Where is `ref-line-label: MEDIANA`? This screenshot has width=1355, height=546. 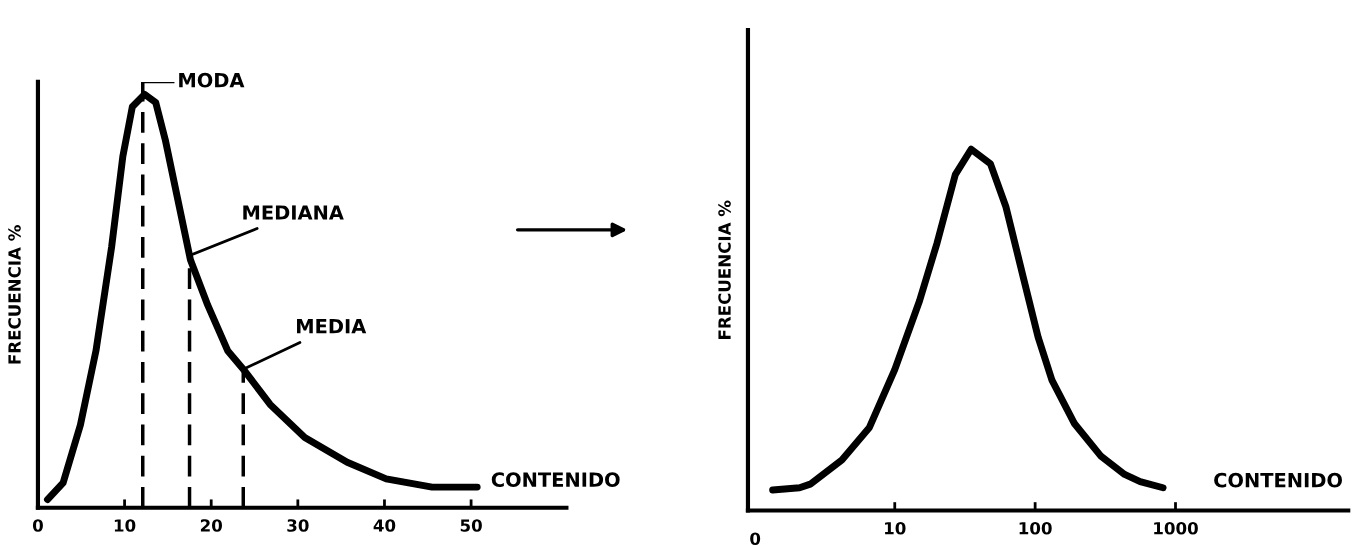 ref-line-label: MEDIANA is located at coordinates (293, 212).